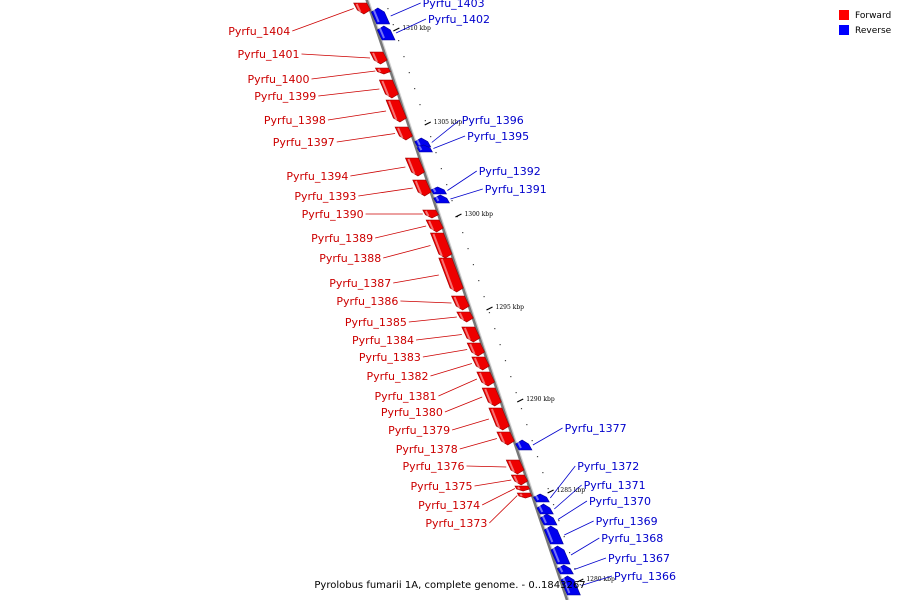  I want to click on svg-text: Pyrfu_1390, so click(333, 214).